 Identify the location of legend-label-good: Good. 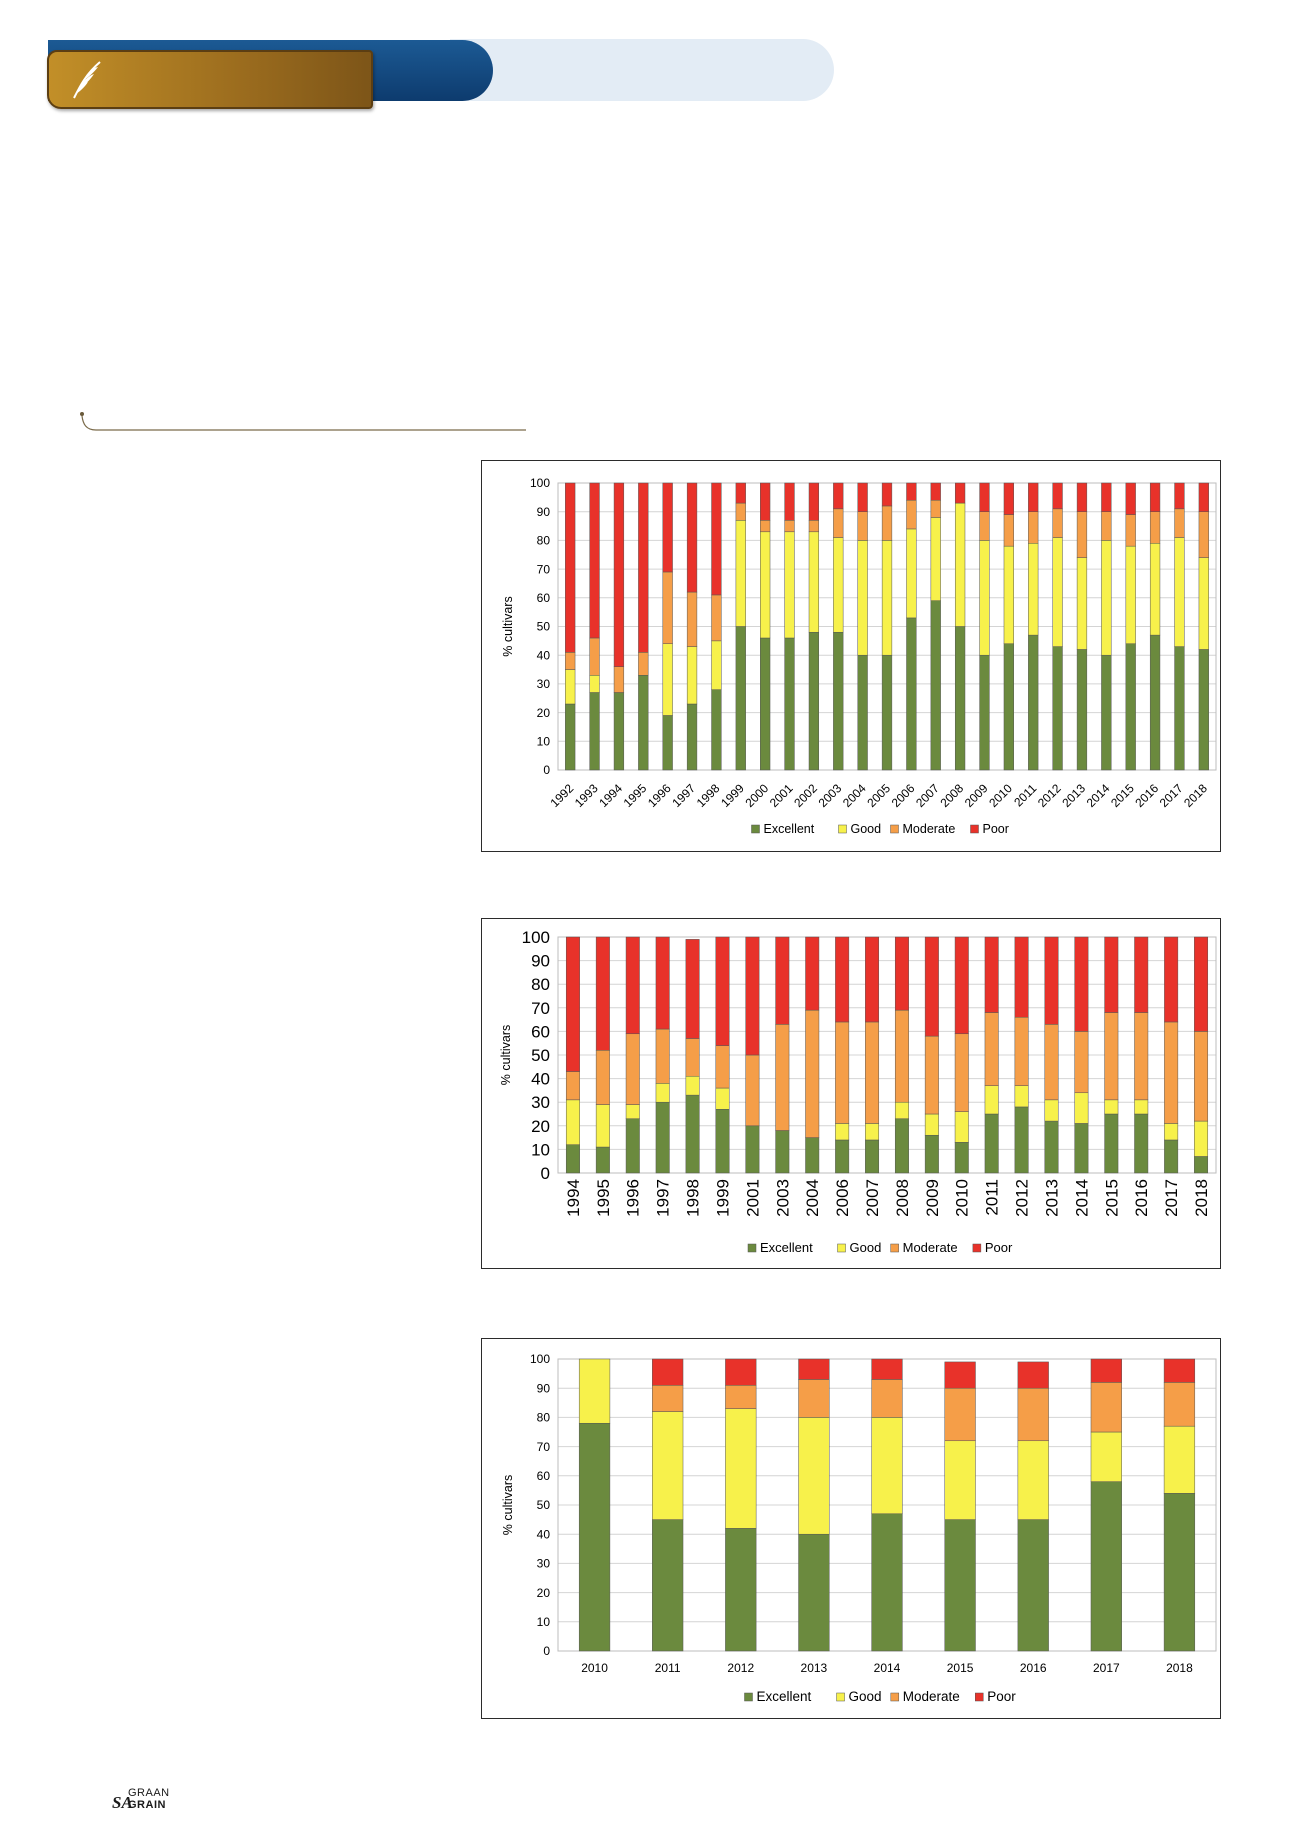
(865, 1696).